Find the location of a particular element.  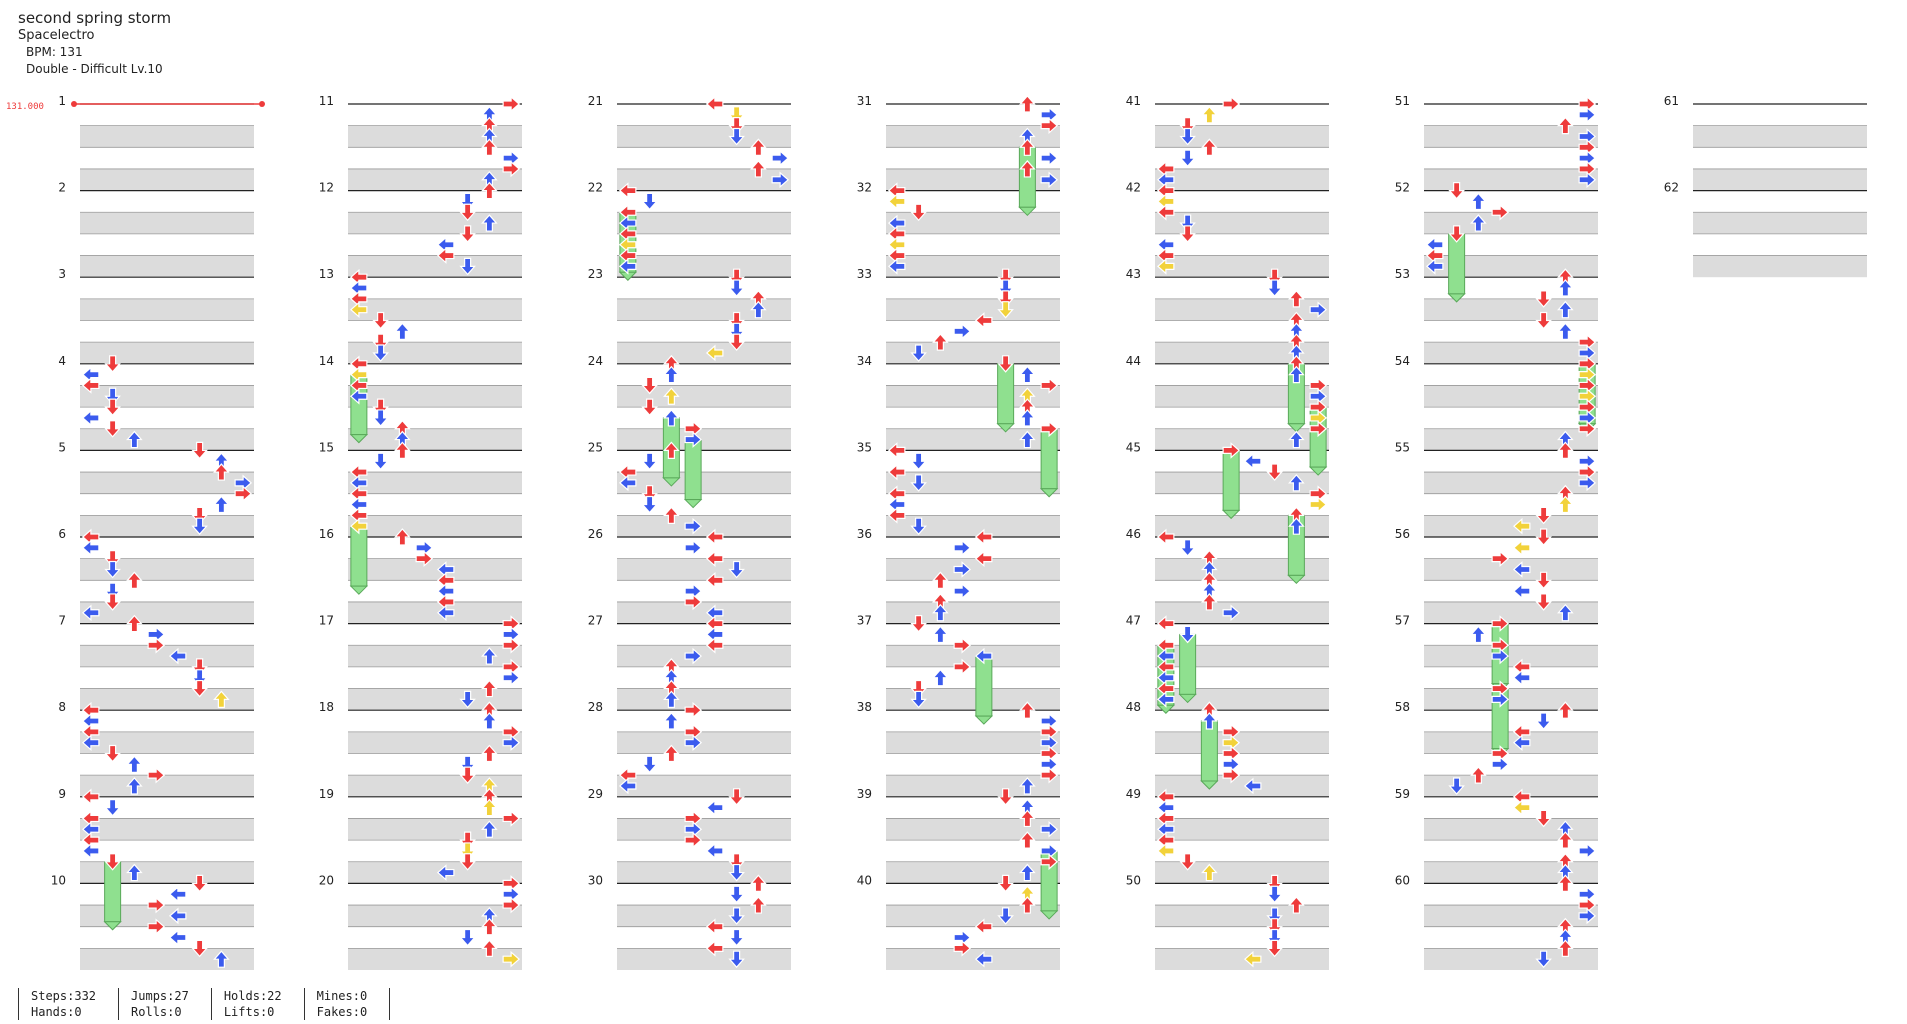

measure-number: 55 is located at coordinates (1402, 447).